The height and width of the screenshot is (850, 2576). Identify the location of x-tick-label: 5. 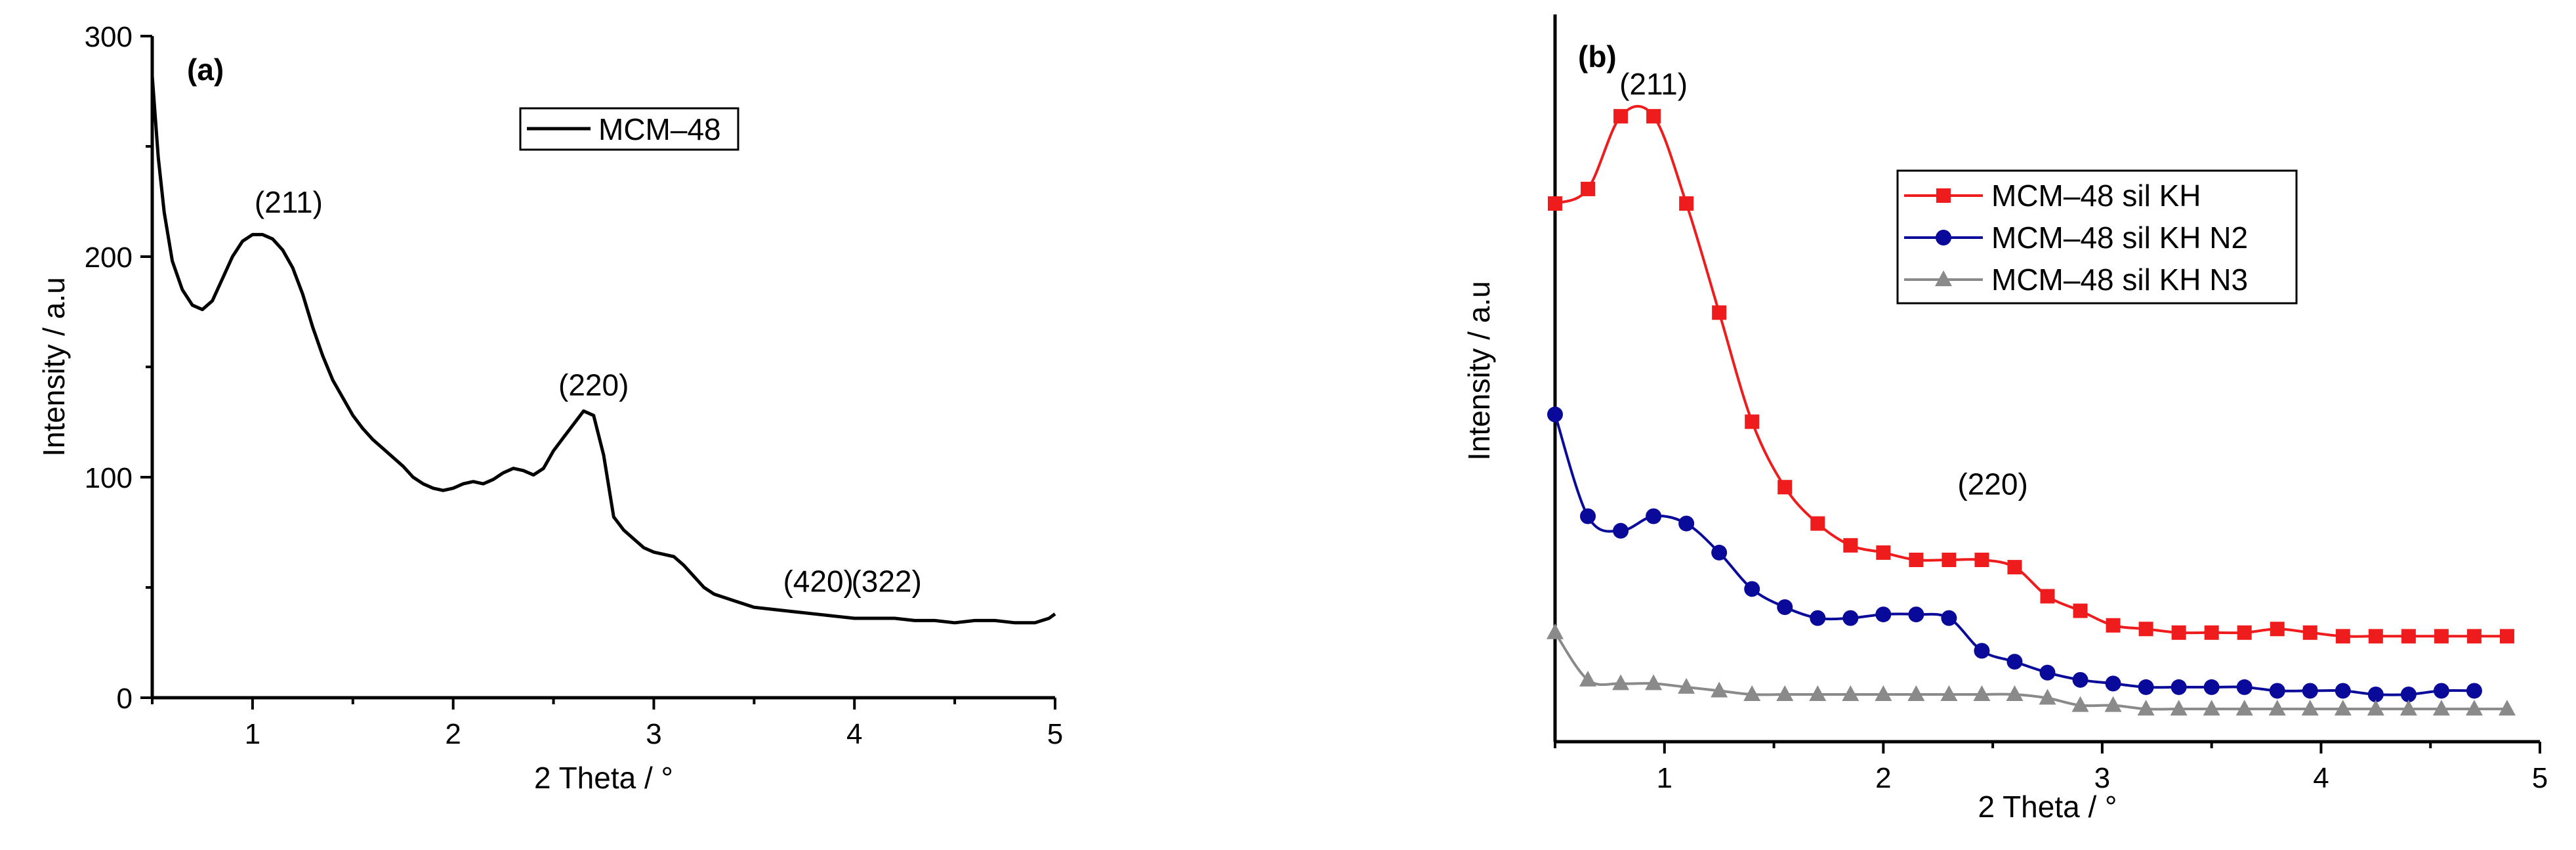
(2540, 778).